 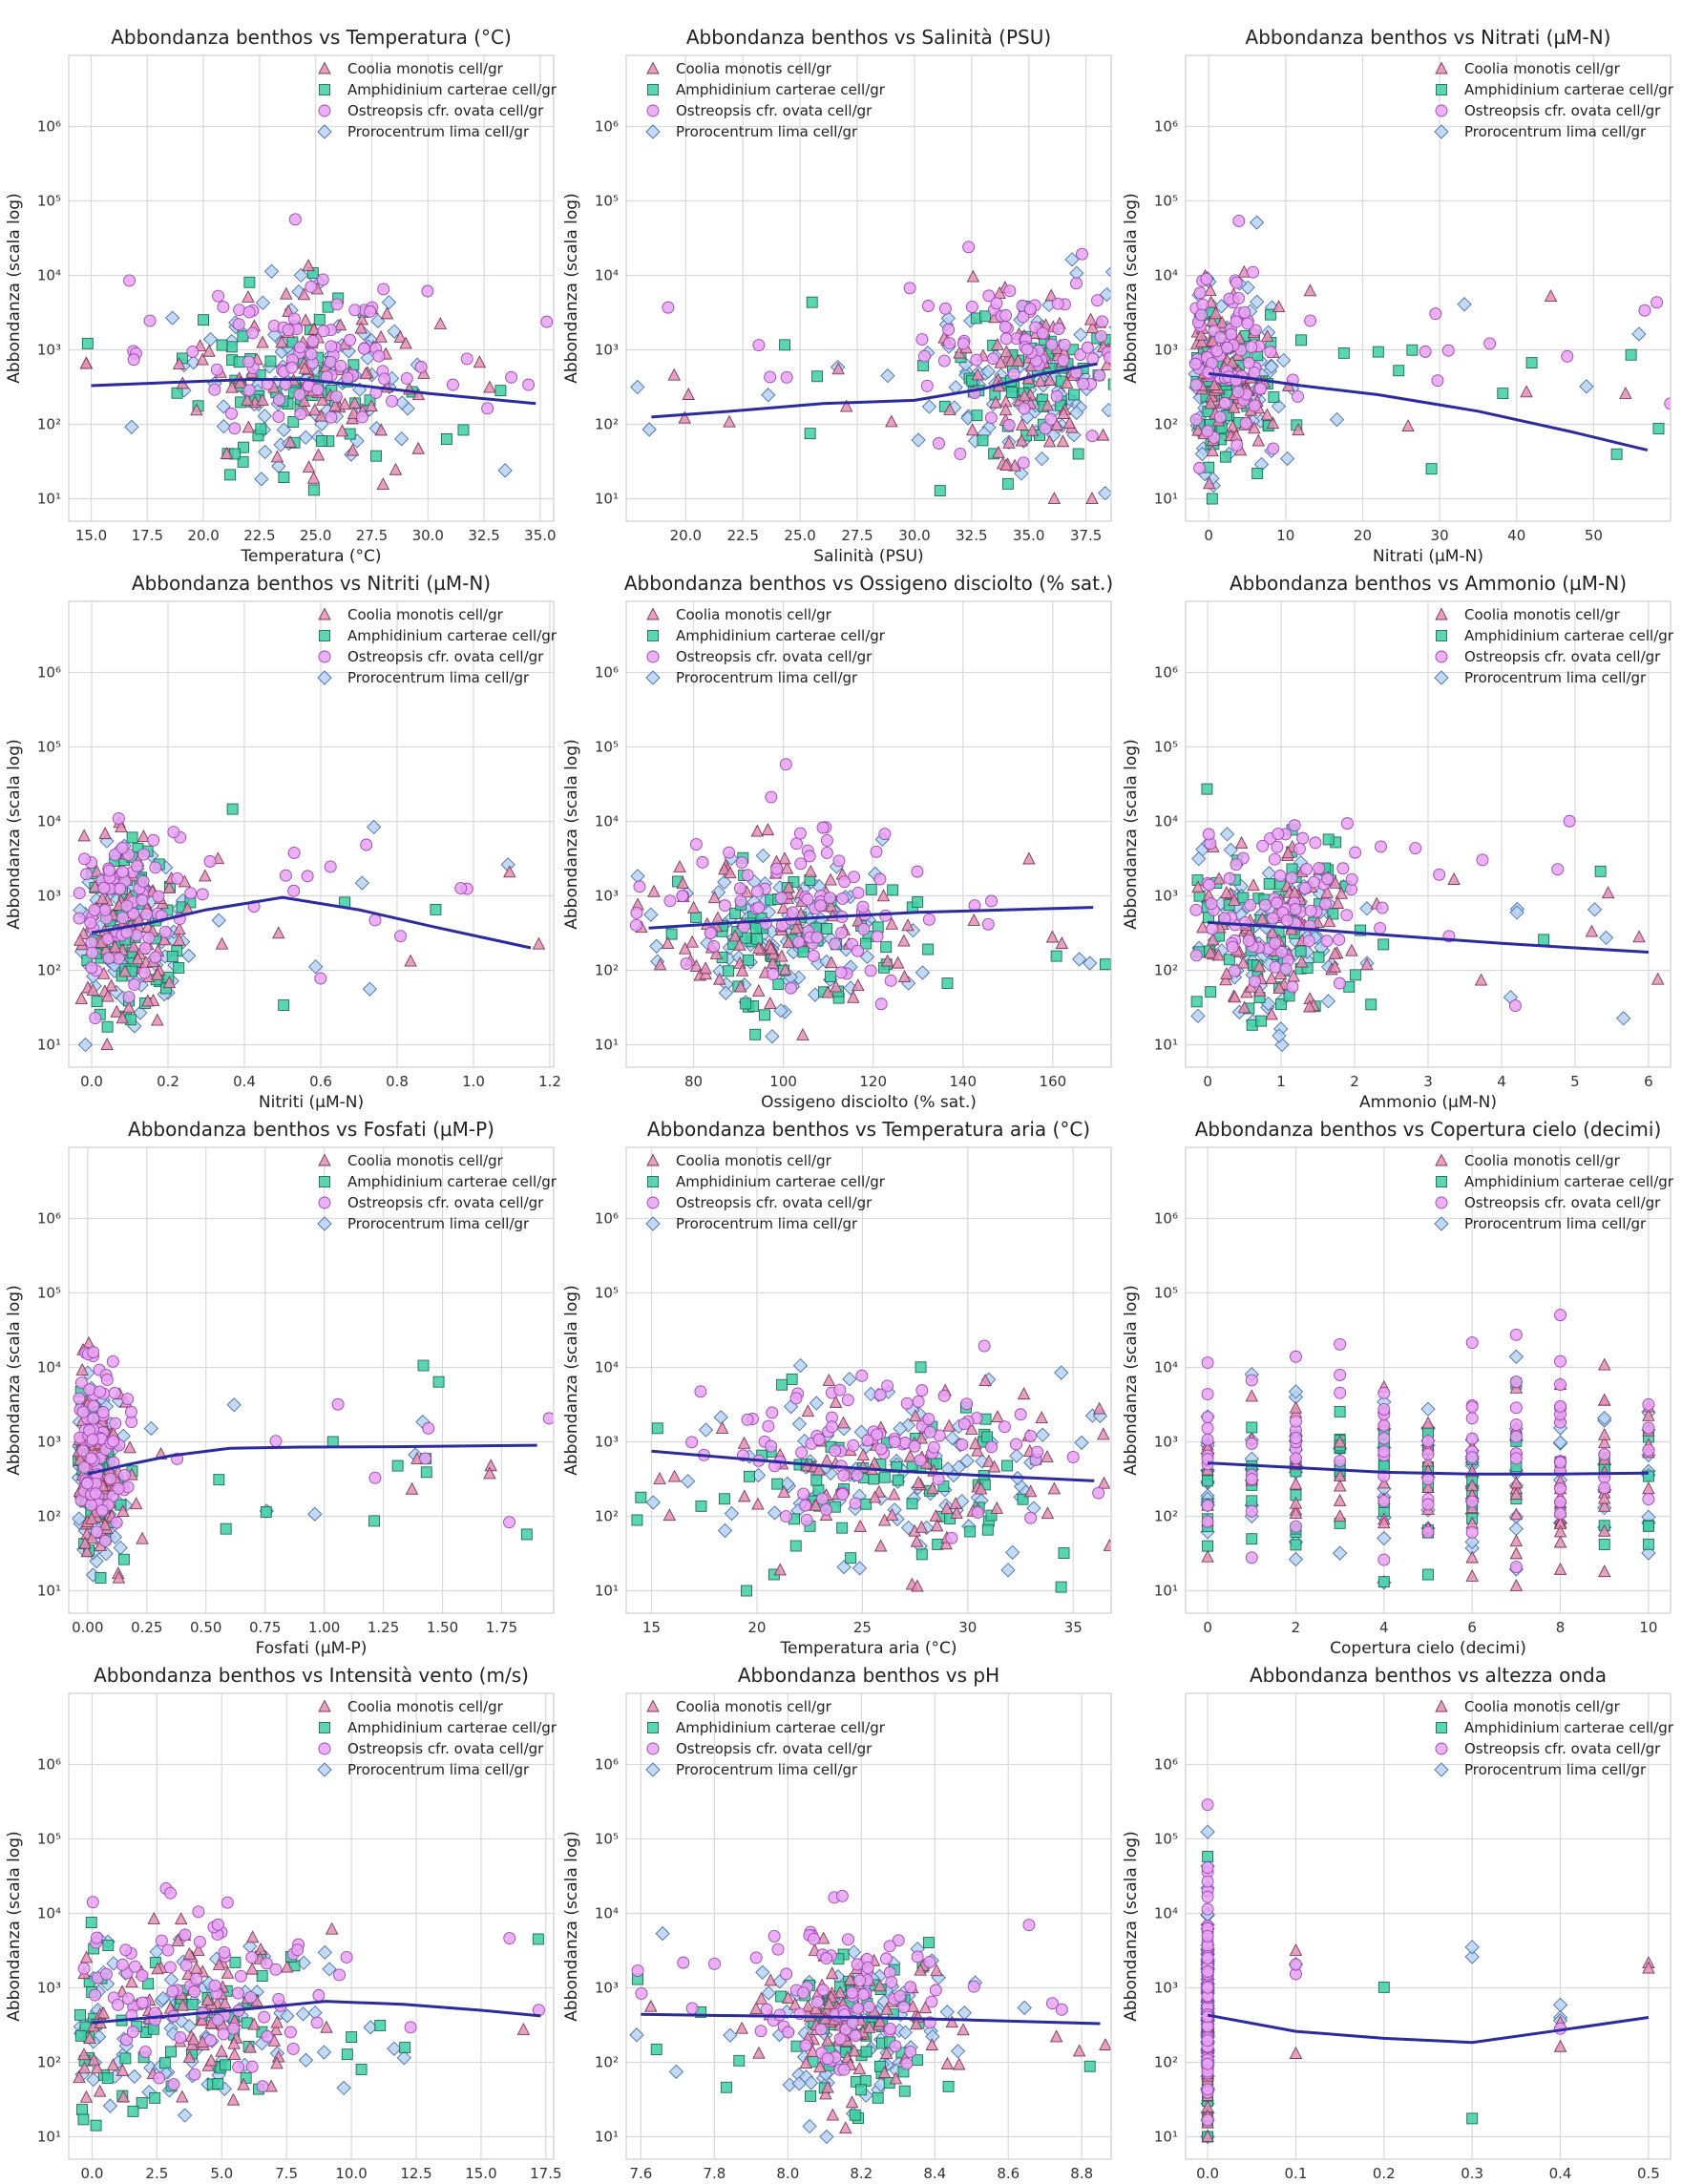 I want to click on legend-label: Prorocentrum lima cell/gr, so click(x=767, y=131).